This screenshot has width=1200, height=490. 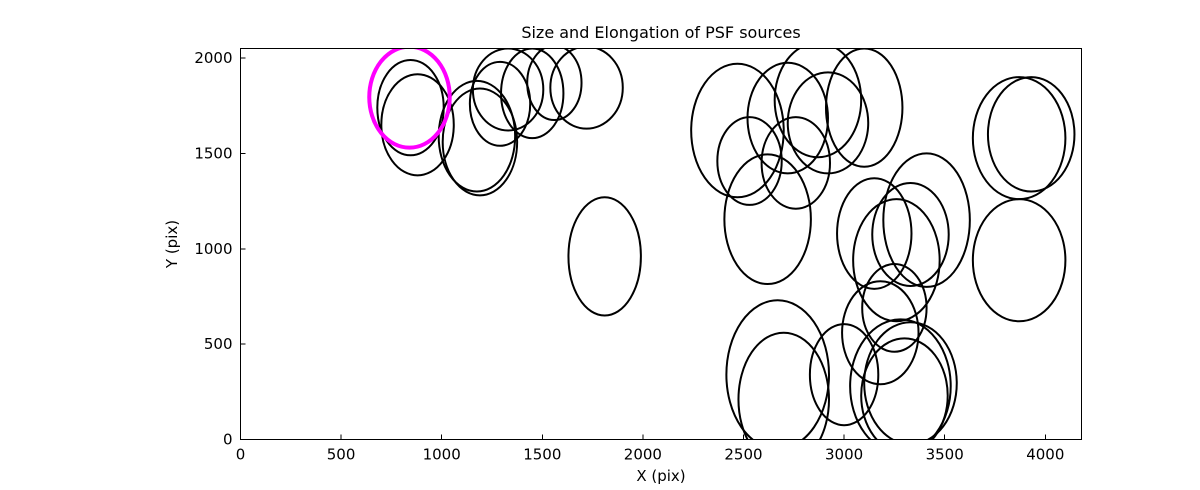 I want to click on y-tick-label: 0, so click(x=228, y=440).